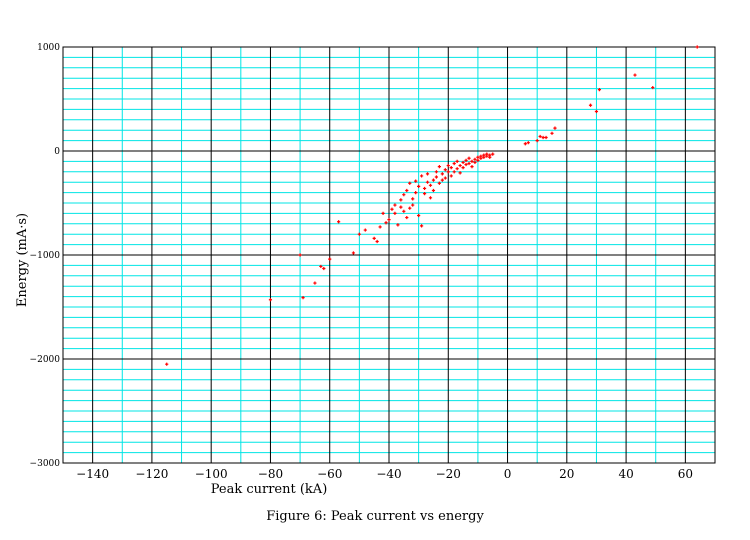  What do you see at coordinates (48, 48) in the screenshot?
I see `y-tick-label: 1000` at bounding box center [48, 48].